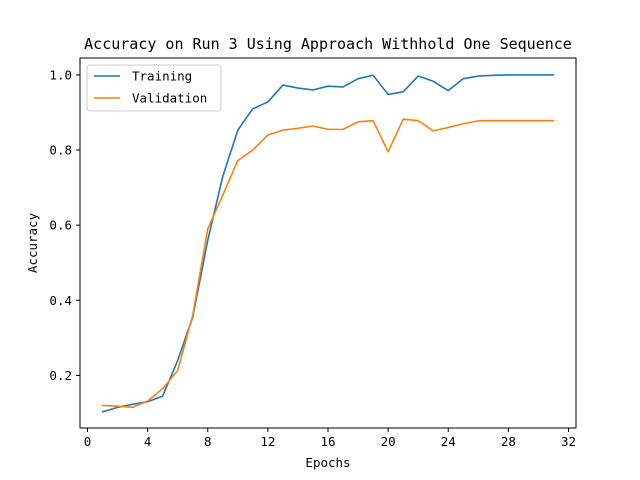  Describe the element at coordinates (327, 462) in the screenshot. I see `x-axis-label: Epochs` at that location.